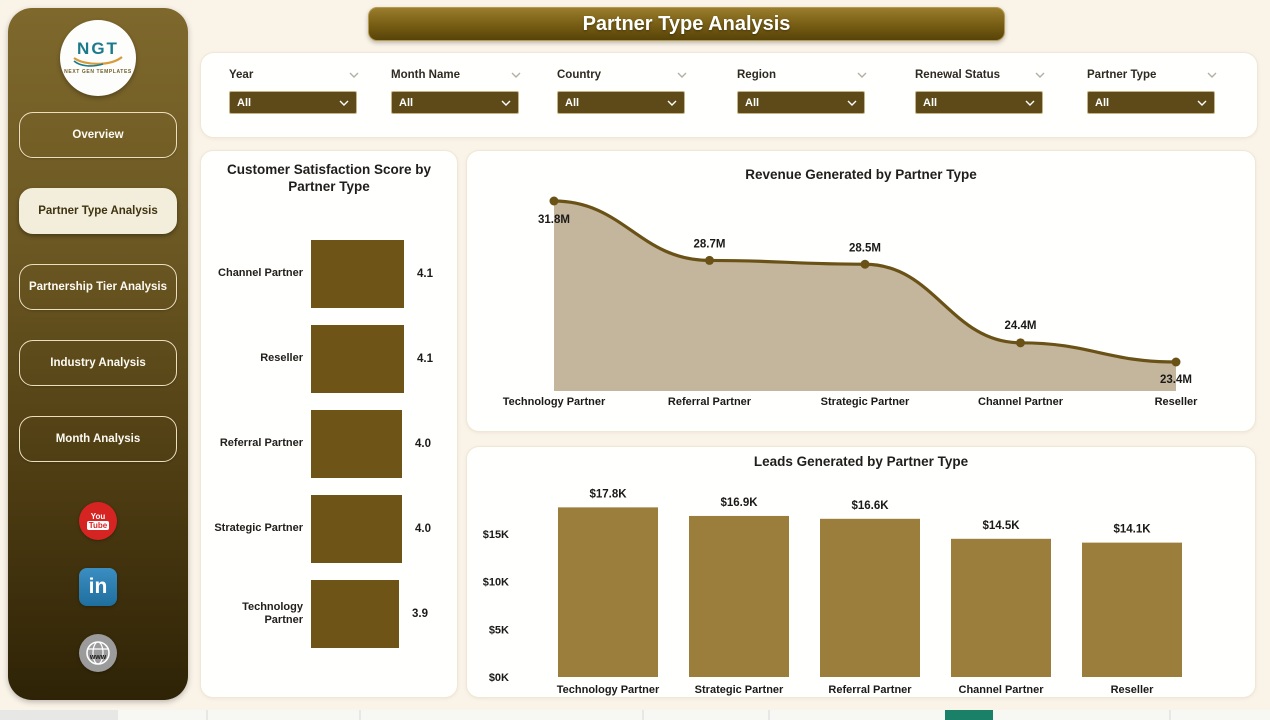 Image resolution: width=1270 pixels, height=720 pixels. What do you see at coordinates (739, 503) in the screenshot?
I see `value-label: $16.9K` at bounding box center [739, 503].